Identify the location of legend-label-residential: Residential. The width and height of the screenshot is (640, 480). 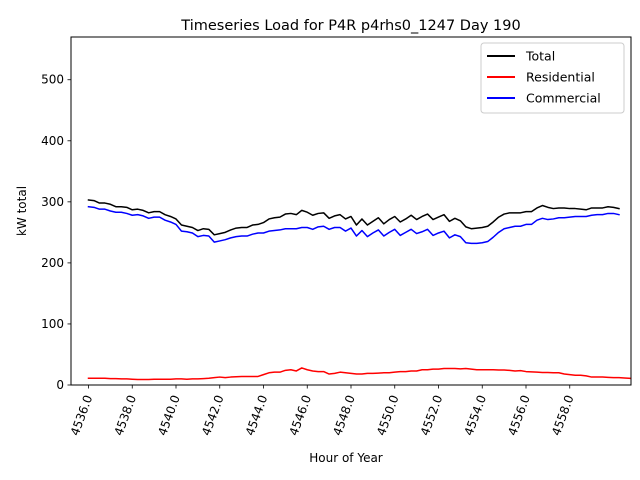
(560, 77).